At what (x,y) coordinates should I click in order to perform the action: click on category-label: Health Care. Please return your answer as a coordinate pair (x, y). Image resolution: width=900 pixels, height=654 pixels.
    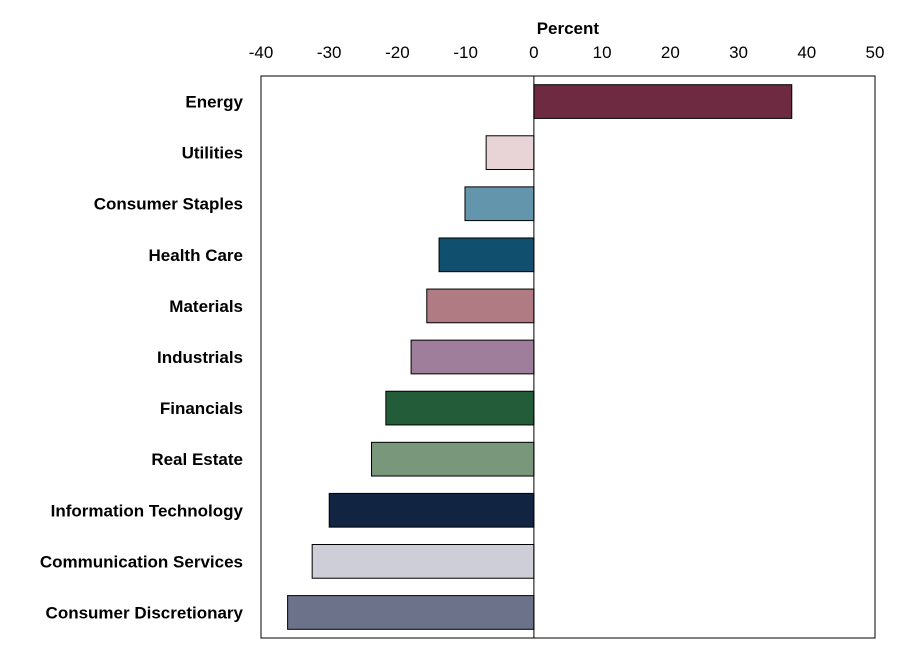
    Looking at the image, I should click on (196, 255).